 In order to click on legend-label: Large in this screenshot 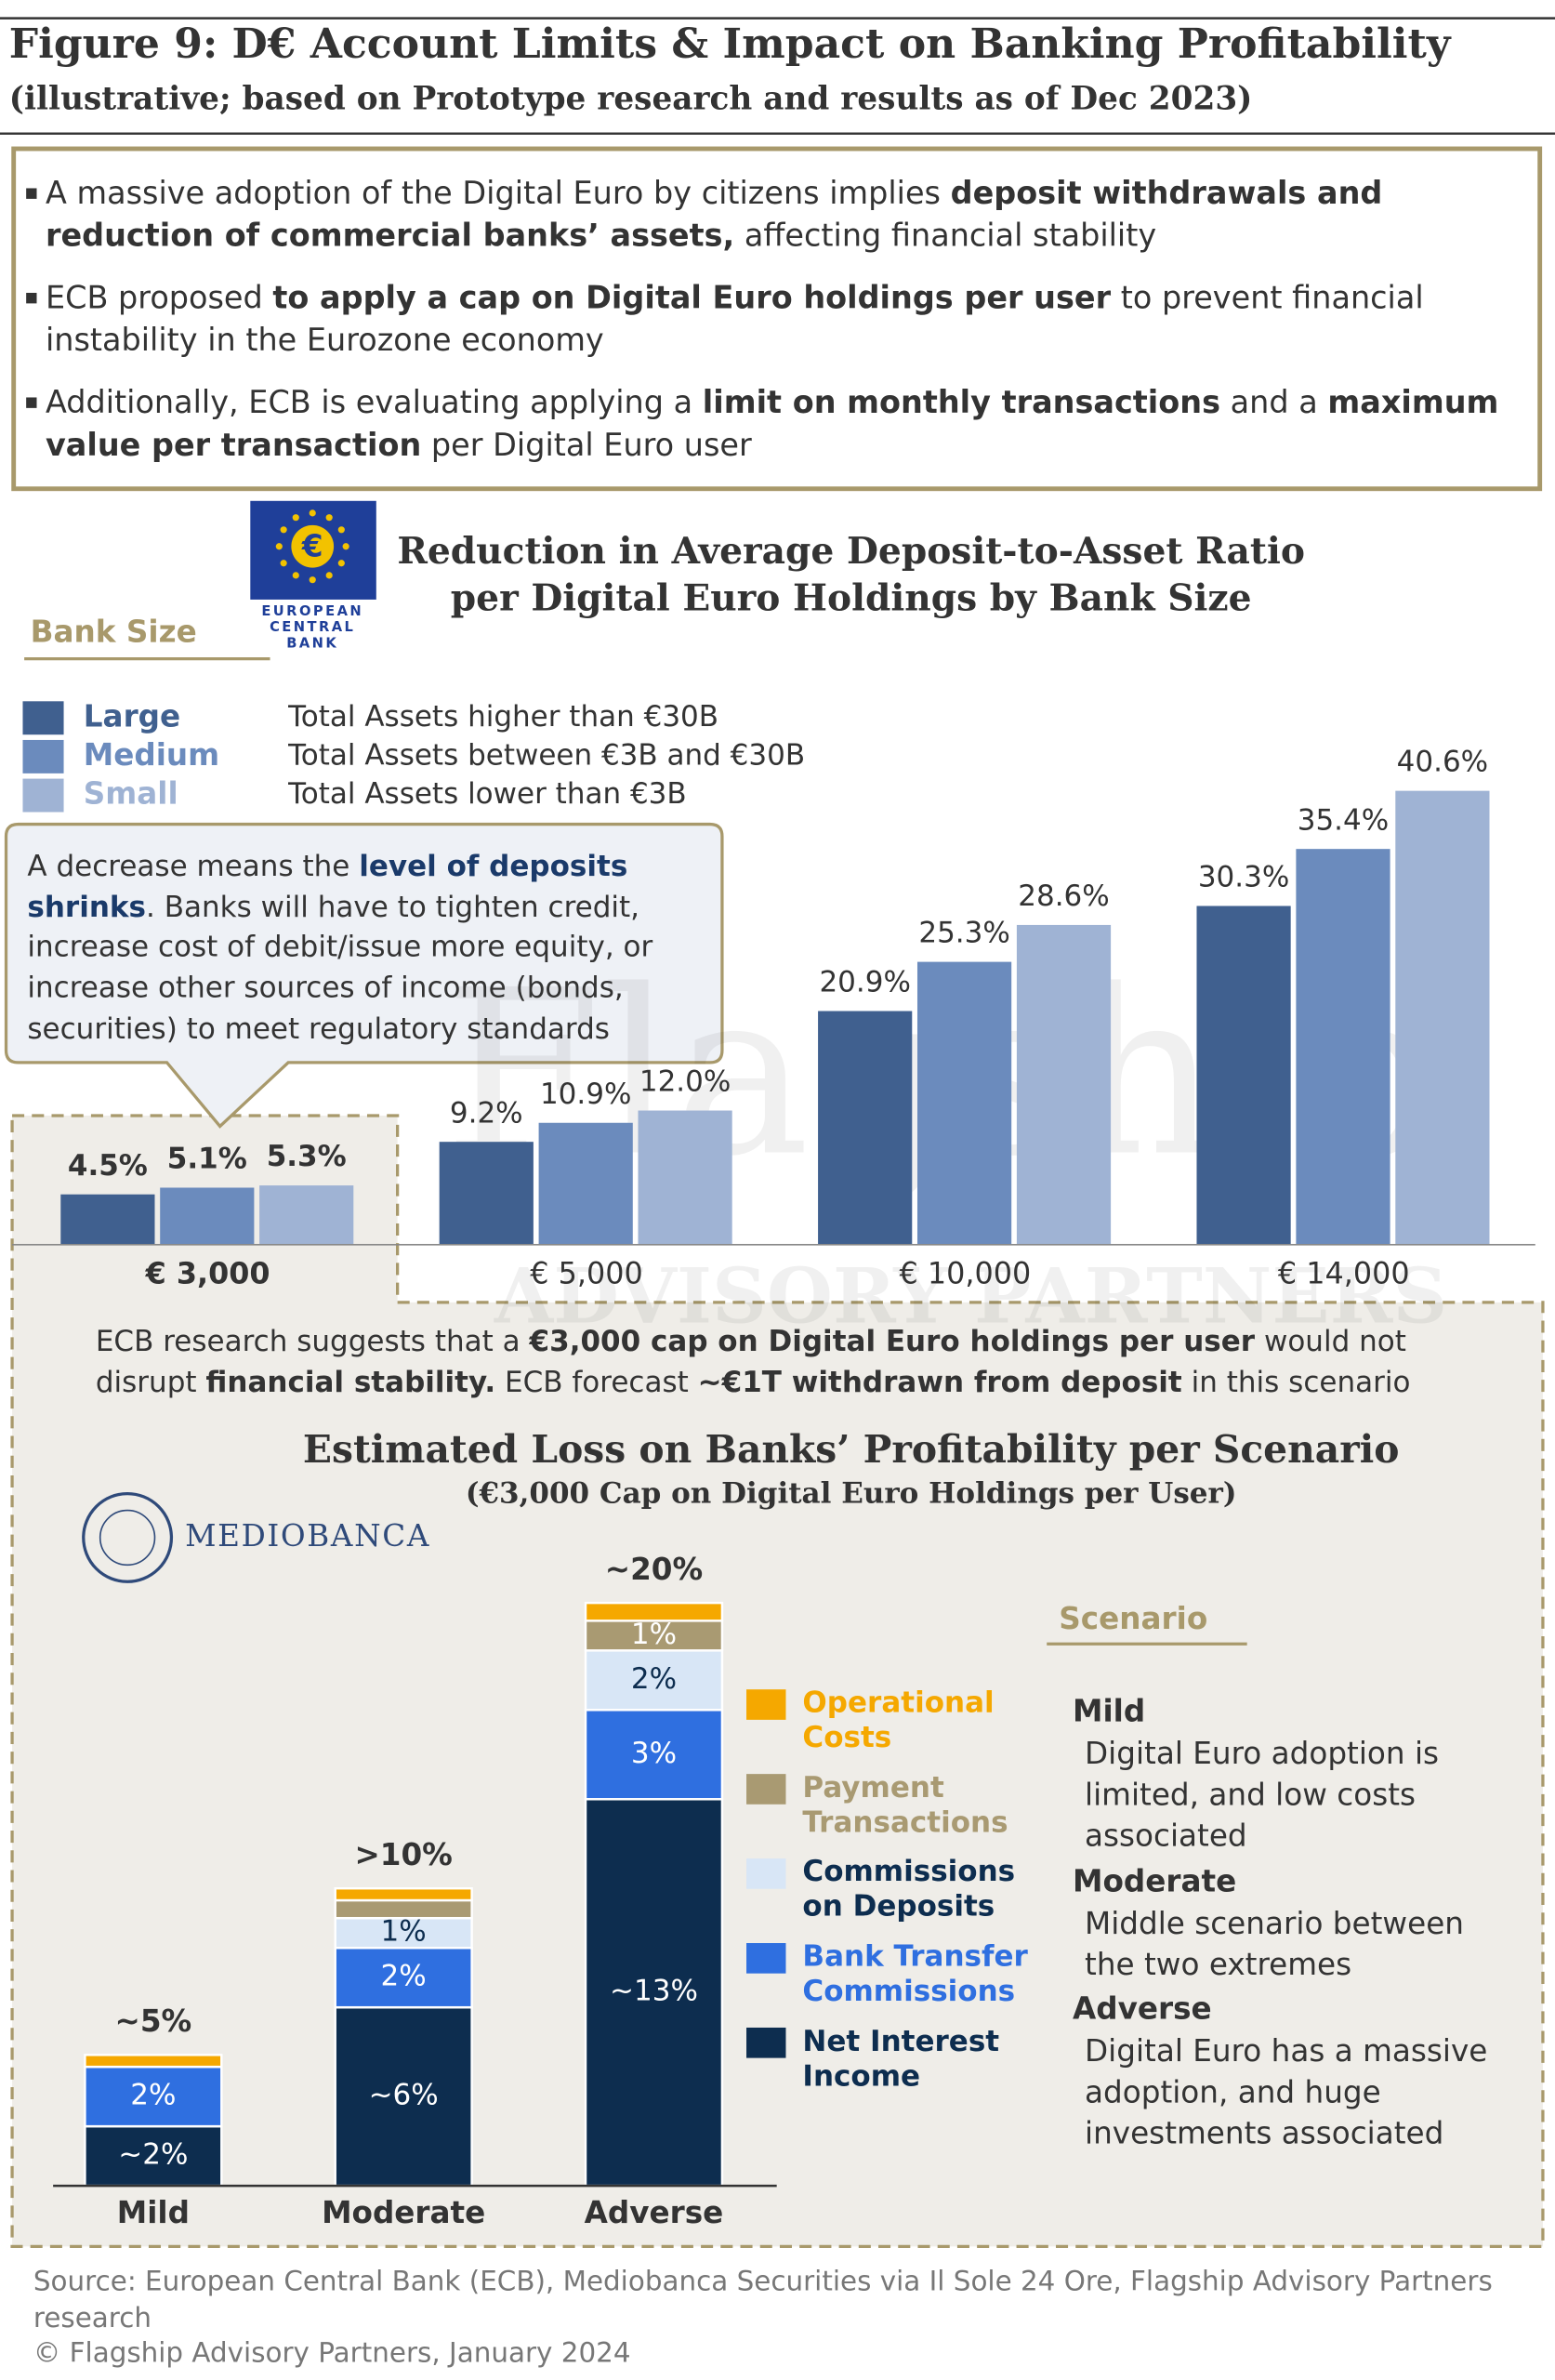, I will do `click(132, 716)`.